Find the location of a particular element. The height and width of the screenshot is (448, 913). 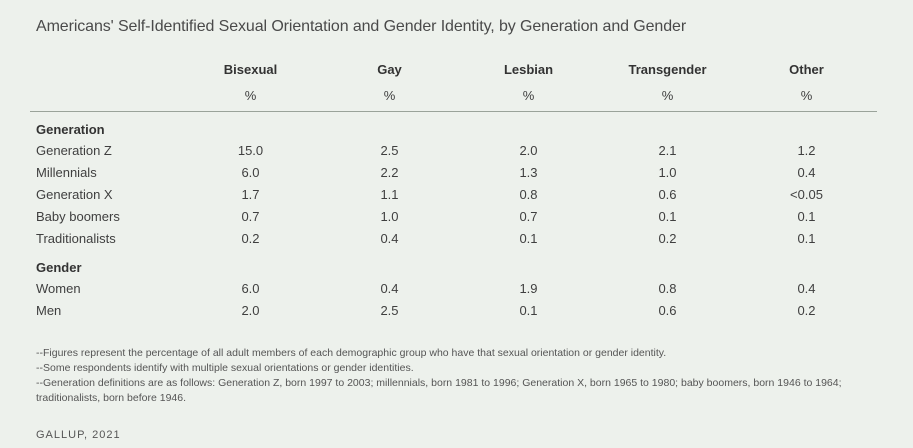

table-cell: 1.1 is located at coordinates (389, 194).